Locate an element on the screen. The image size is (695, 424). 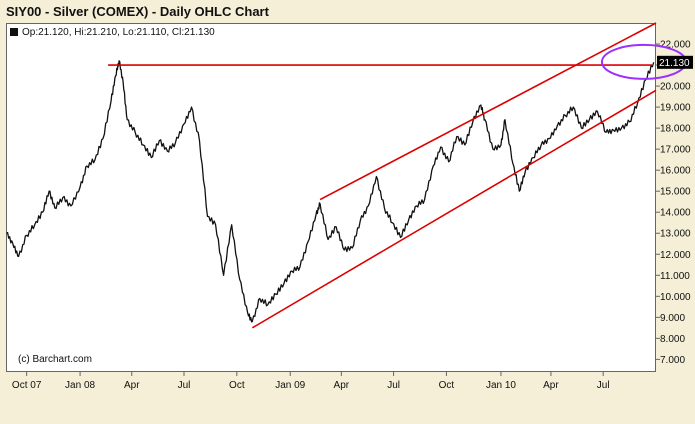
copyright-credit: (c) Barchart.com is located at coordinates (55, 359).